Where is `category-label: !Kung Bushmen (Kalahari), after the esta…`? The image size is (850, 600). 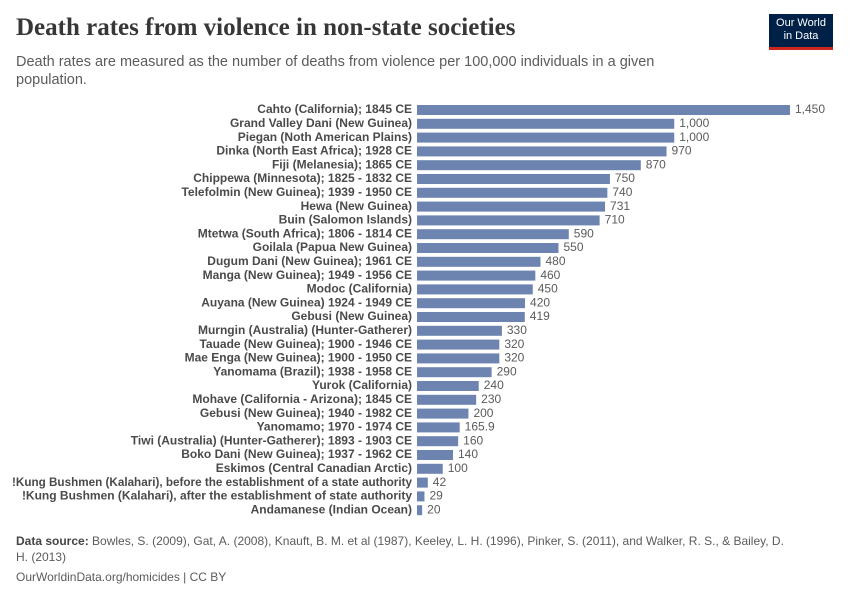 category-label: !Kung Bushmen (Kalahari), after the esta… is located at coordinates (217, 496).